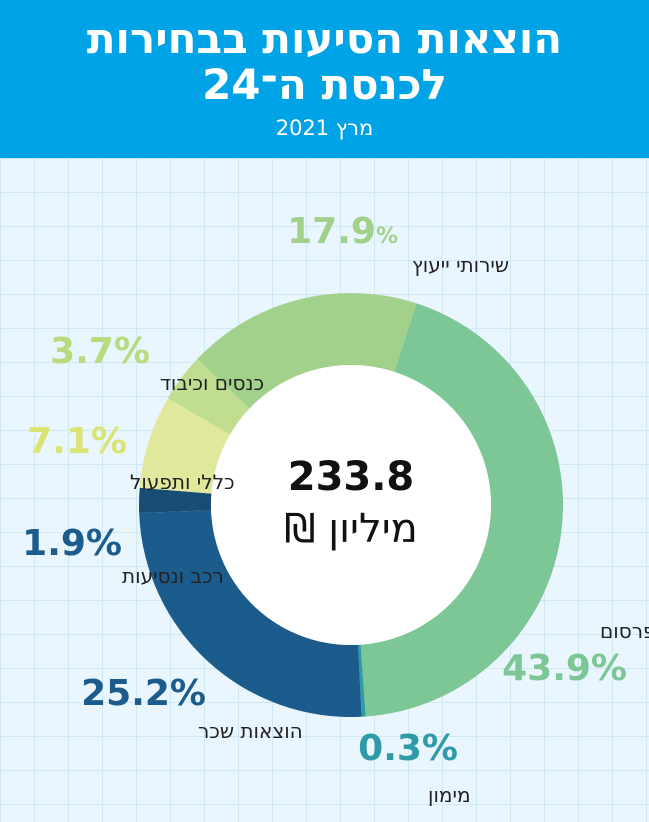 The image size is (649, 822). What do you see at coordinates (324, 128) in the screenshot?
I see `subtitle-date: מרץ 2021` at bounding box center [324, 128].